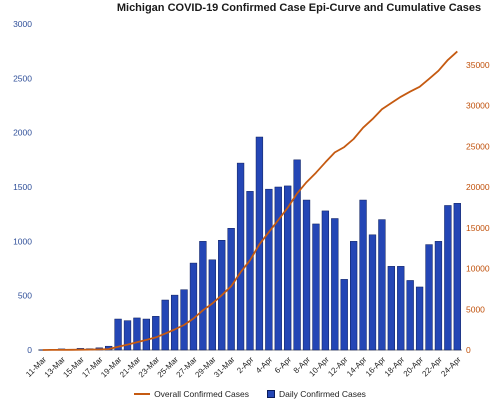  Describe the element at coordinates (22, 133) in the screenshot. I see `y-left-tick-label: 2000` at that location.